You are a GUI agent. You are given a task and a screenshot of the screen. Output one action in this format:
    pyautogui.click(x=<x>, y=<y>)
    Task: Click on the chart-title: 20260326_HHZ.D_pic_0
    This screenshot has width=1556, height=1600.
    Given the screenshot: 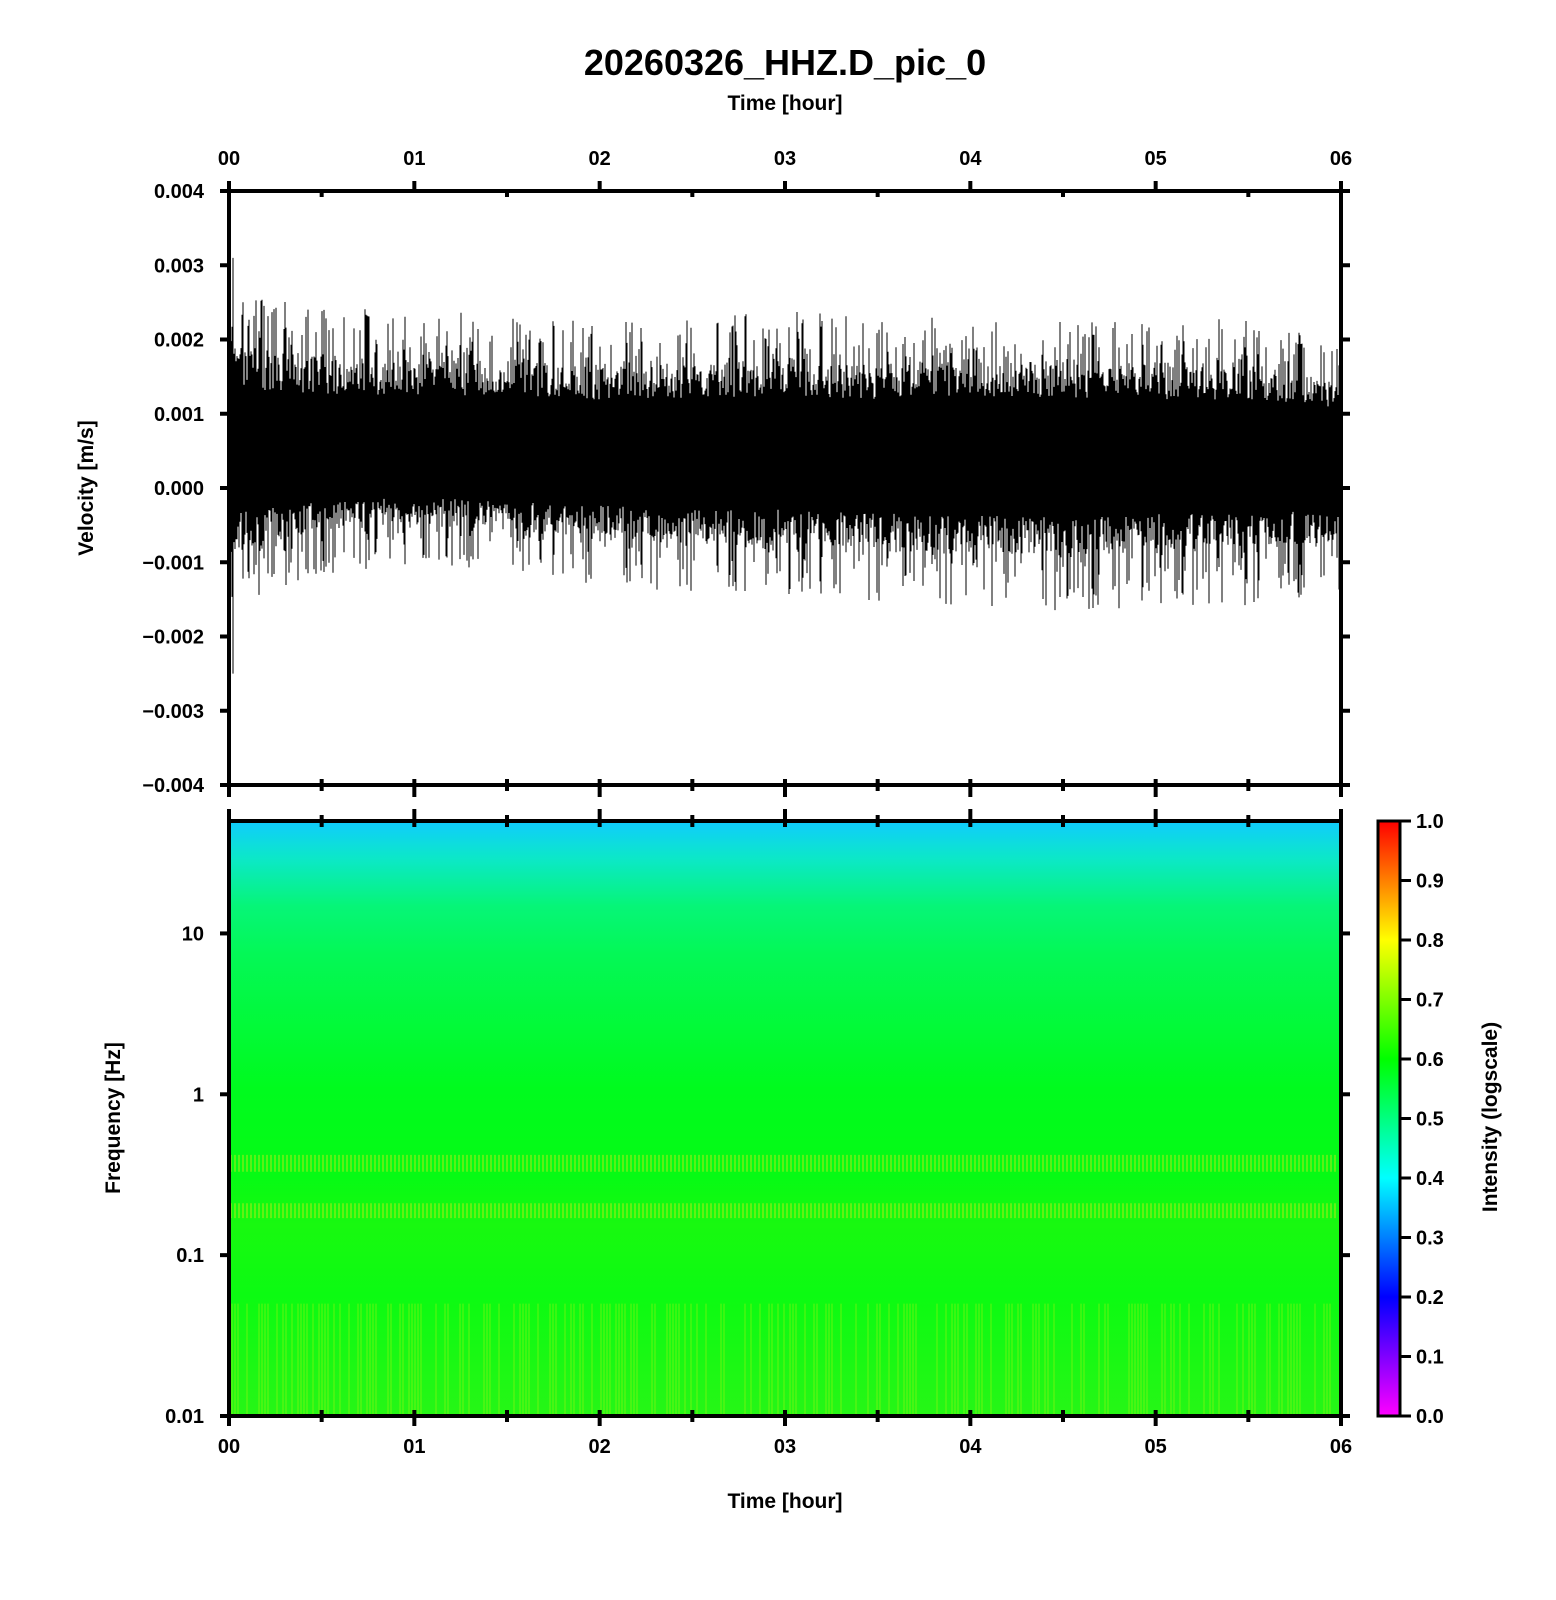 What is the action you would take?
    pyautogui.click(x=785, y=62)
    